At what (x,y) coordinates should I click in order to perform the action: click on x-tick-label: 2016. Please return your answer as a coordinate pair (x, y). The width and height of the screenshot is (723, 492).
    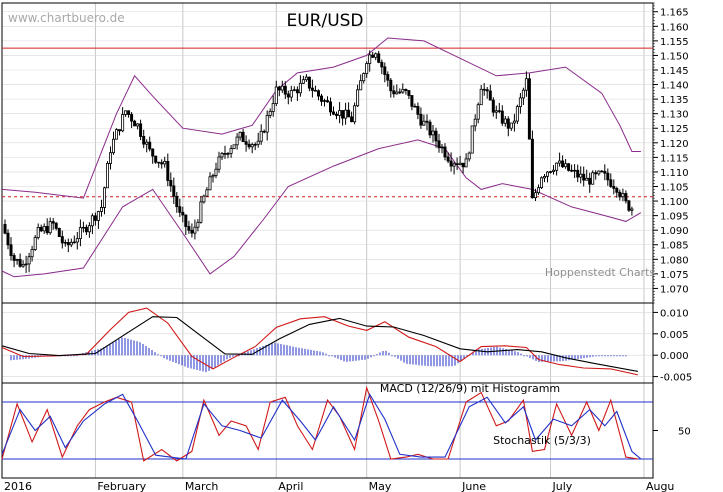
    Looking at the image, I should click on (18, 486).